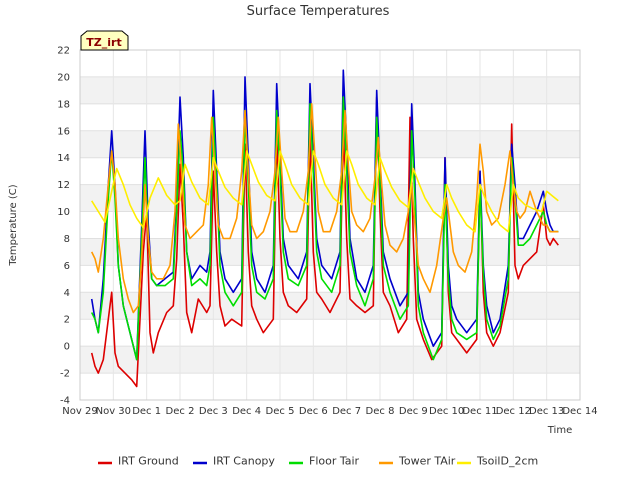 The height and width of the screenshot is (480, 640). What do you see at coordinates (79, 411) in the screenshot?
I see `x-tick-label: Nov 29` at bounding box center [79, 411].